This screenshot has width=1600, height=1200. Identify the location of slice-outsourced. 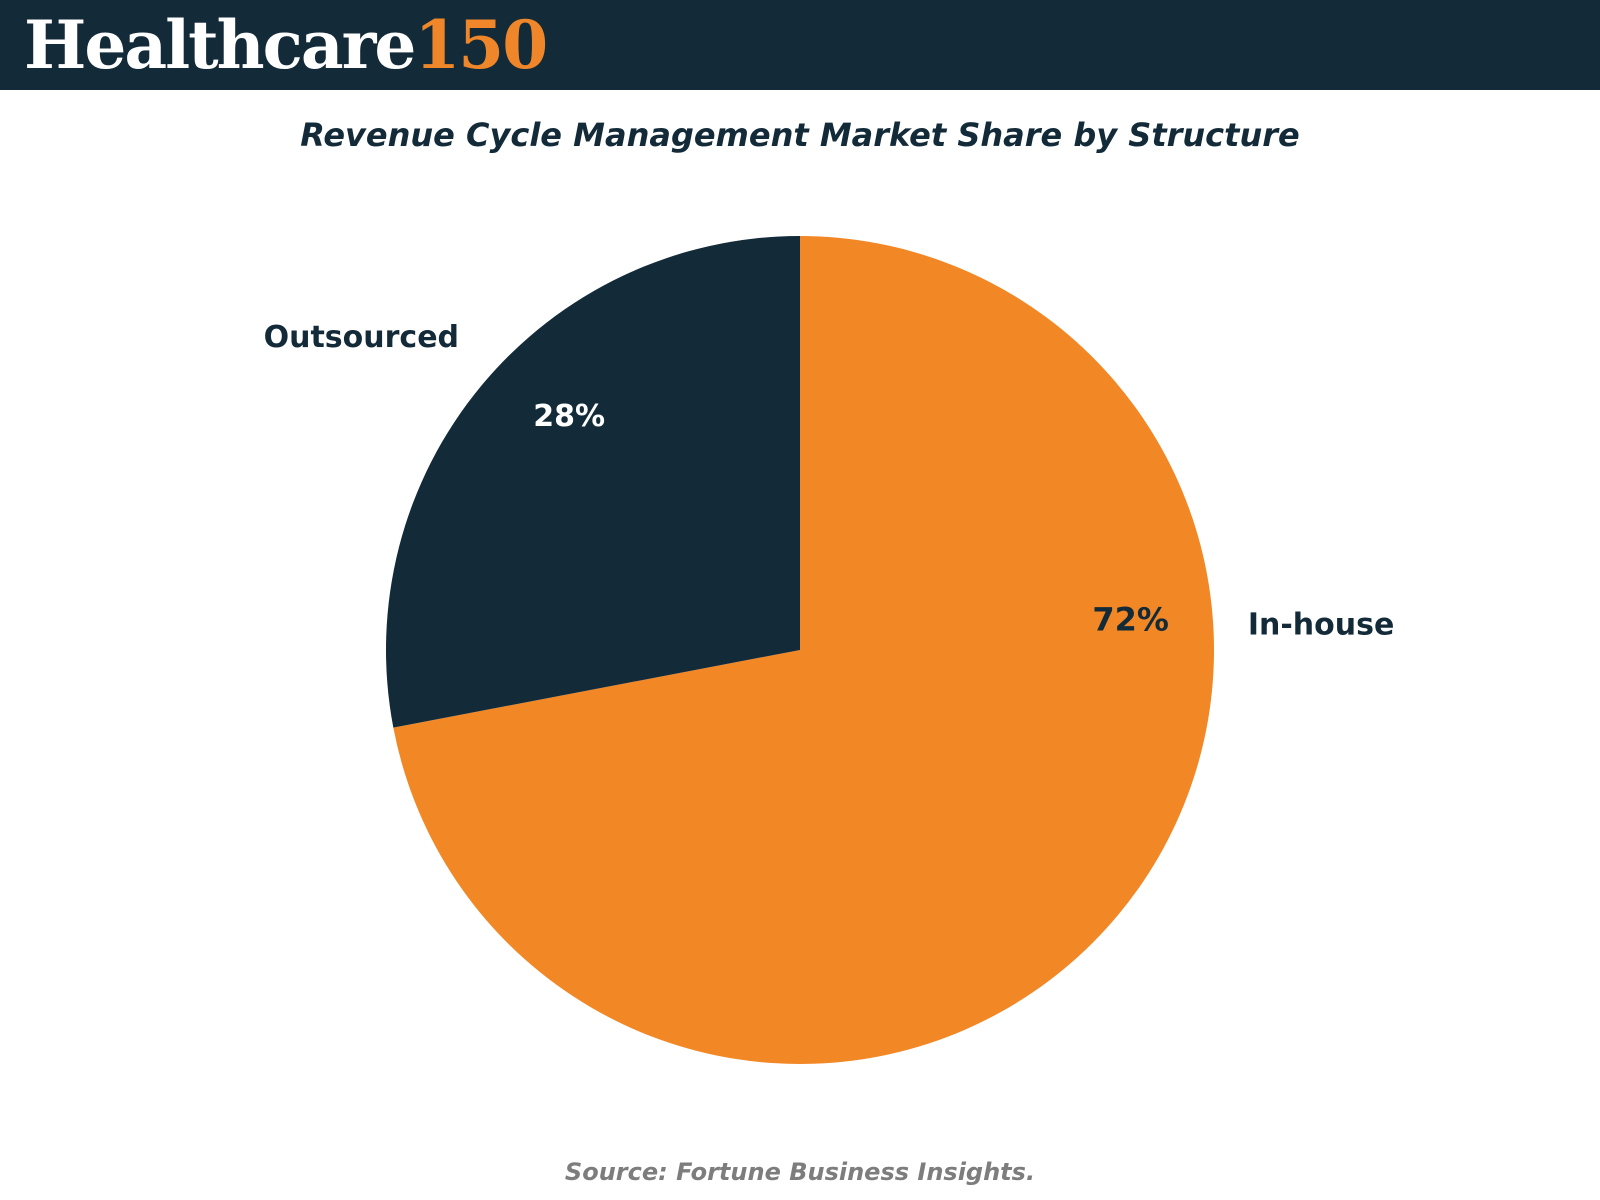
(593, 482).